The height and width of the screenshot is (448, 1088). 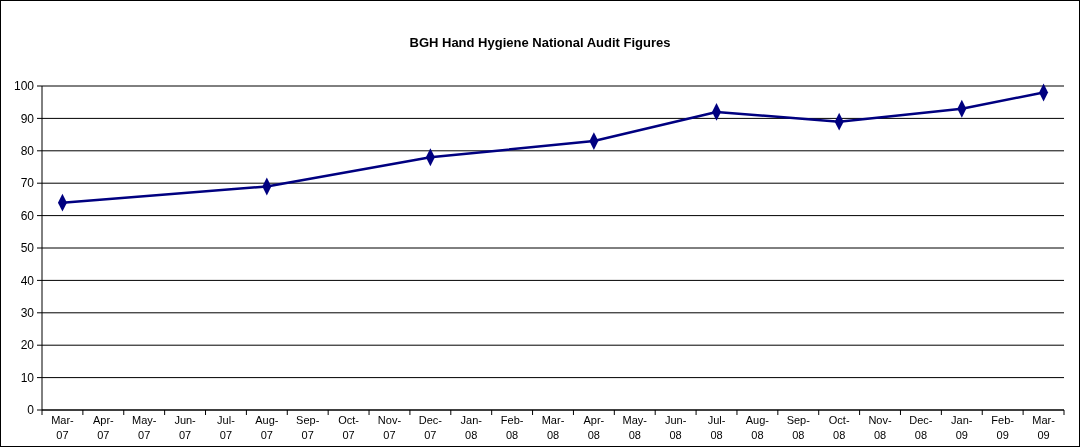 What do you see at coordinates (389, 427) in the screenshot?
I see `x-tick-label: Nov-07` at bounding box center [389, 427].